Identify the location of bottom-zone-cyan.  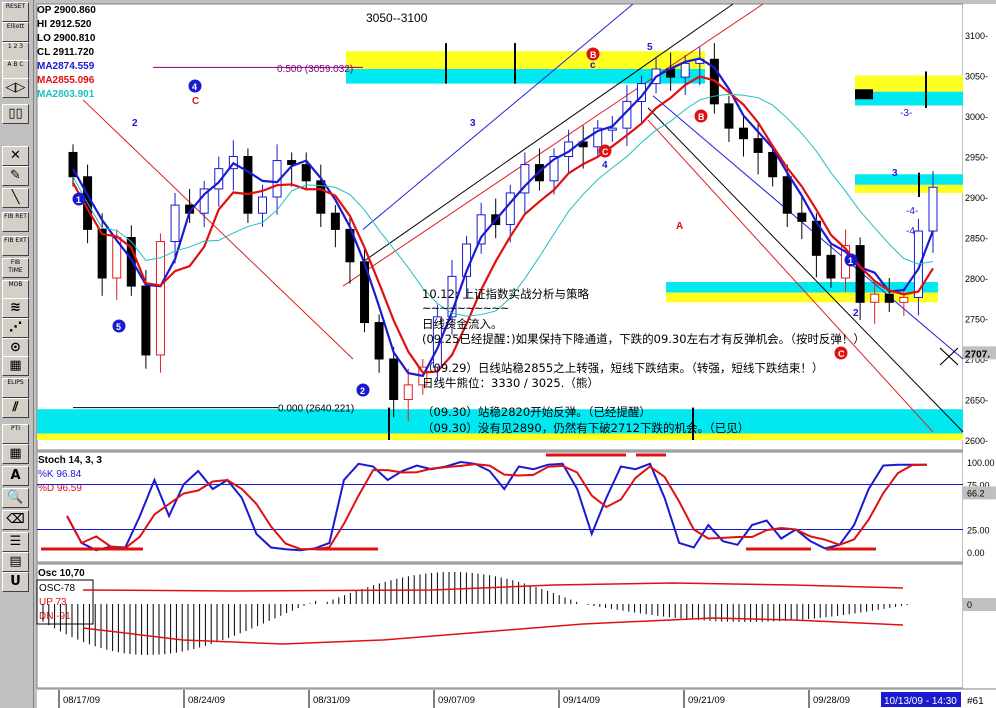
(500, 421).